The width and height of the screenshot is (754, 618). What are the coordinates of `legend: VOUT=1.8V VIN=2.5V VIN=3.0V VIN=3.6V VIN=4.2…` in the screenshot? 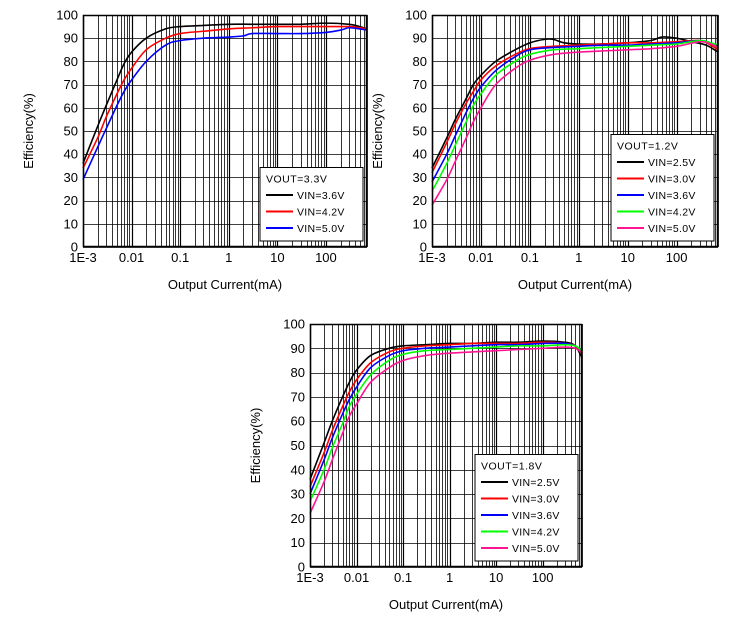 It's located at (526, 508).